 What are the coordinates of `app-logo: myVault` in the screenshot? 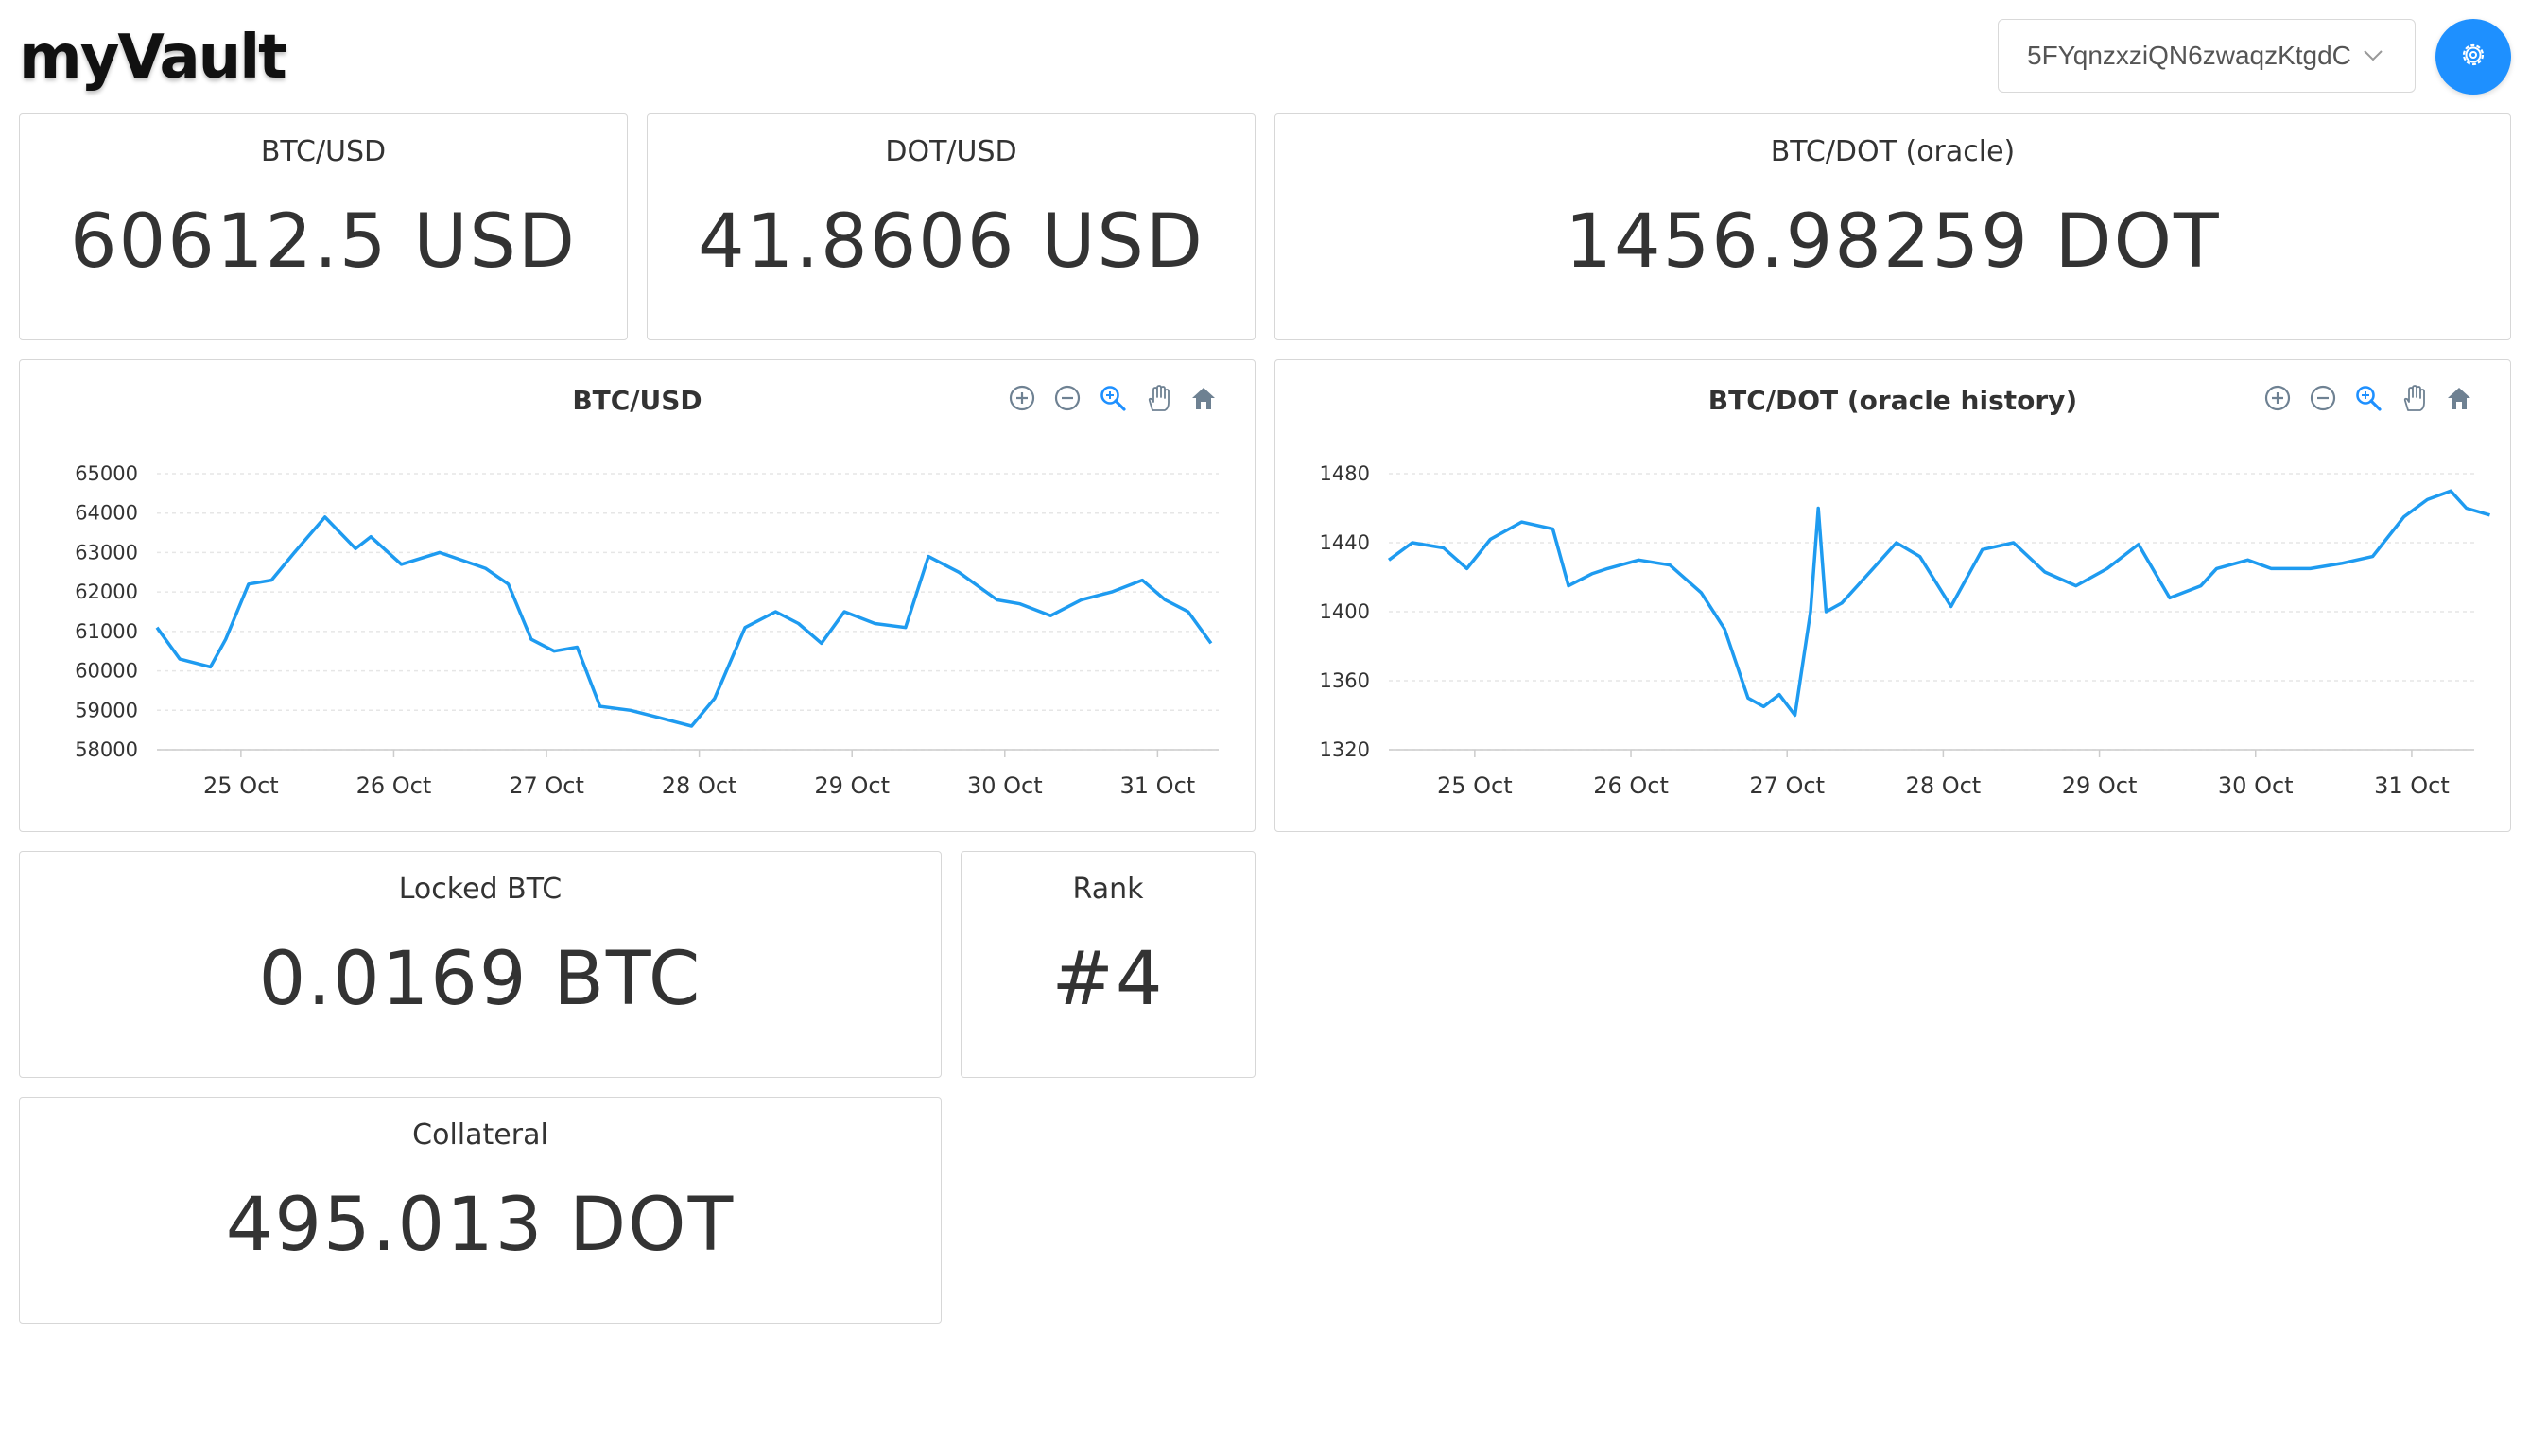 It's located at (153, 58).